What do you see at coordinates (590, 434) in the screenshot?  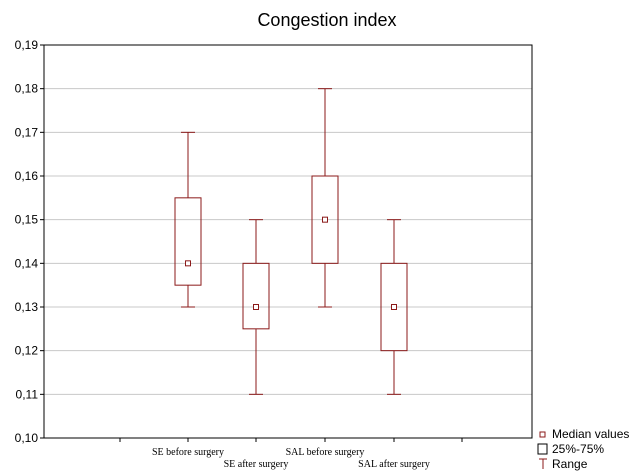 I see `legend-median-label: Median values` at bounding box center [590, 434].